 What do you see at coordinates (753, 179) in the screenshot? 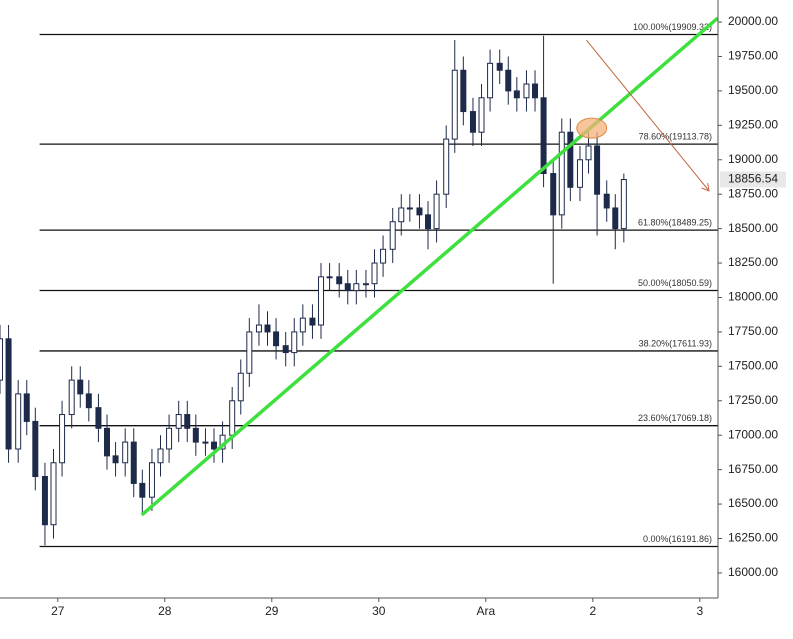
I see `last-price-box` at bounding box center [753, 179].